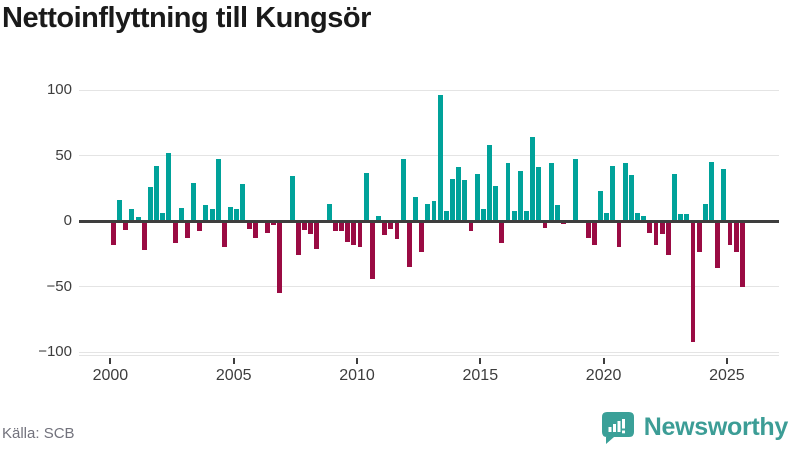 This screenshot has height=450, width=800. Describe the element at coordinates (618, 427) in the screenshot. I see `newsworthy-bar-chart-bubble-icon` at that location.